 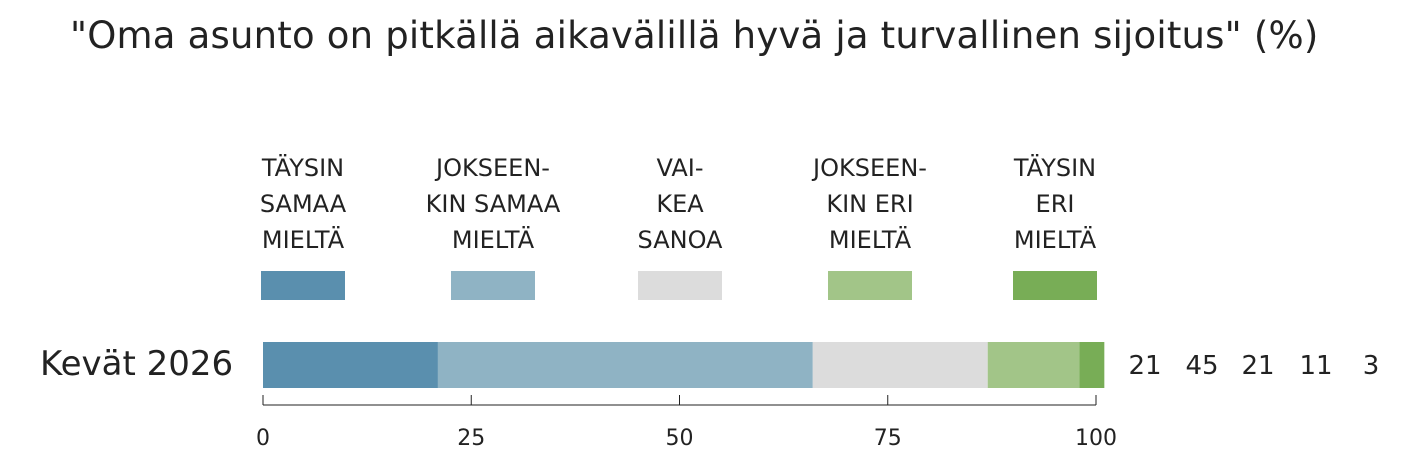 What do you see at coordinates (1315, 366) in the screenshot?
I see `value-label: 11` at bounding box center [1315, 366].